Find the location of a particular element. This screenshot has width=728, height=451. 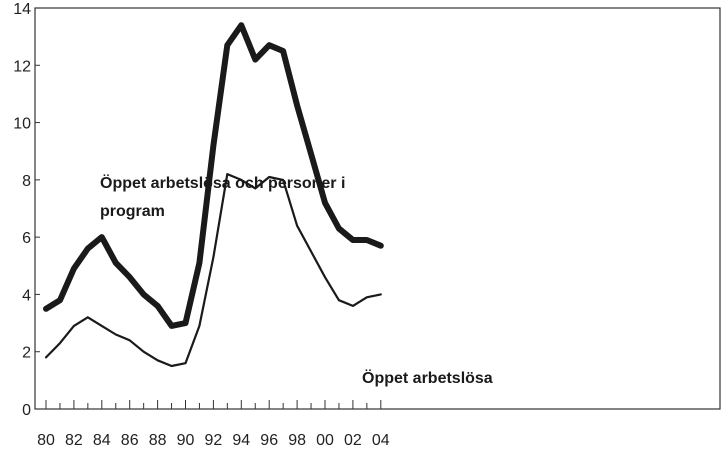

x-tick-label: 98 is located at coordinates (297, 440).